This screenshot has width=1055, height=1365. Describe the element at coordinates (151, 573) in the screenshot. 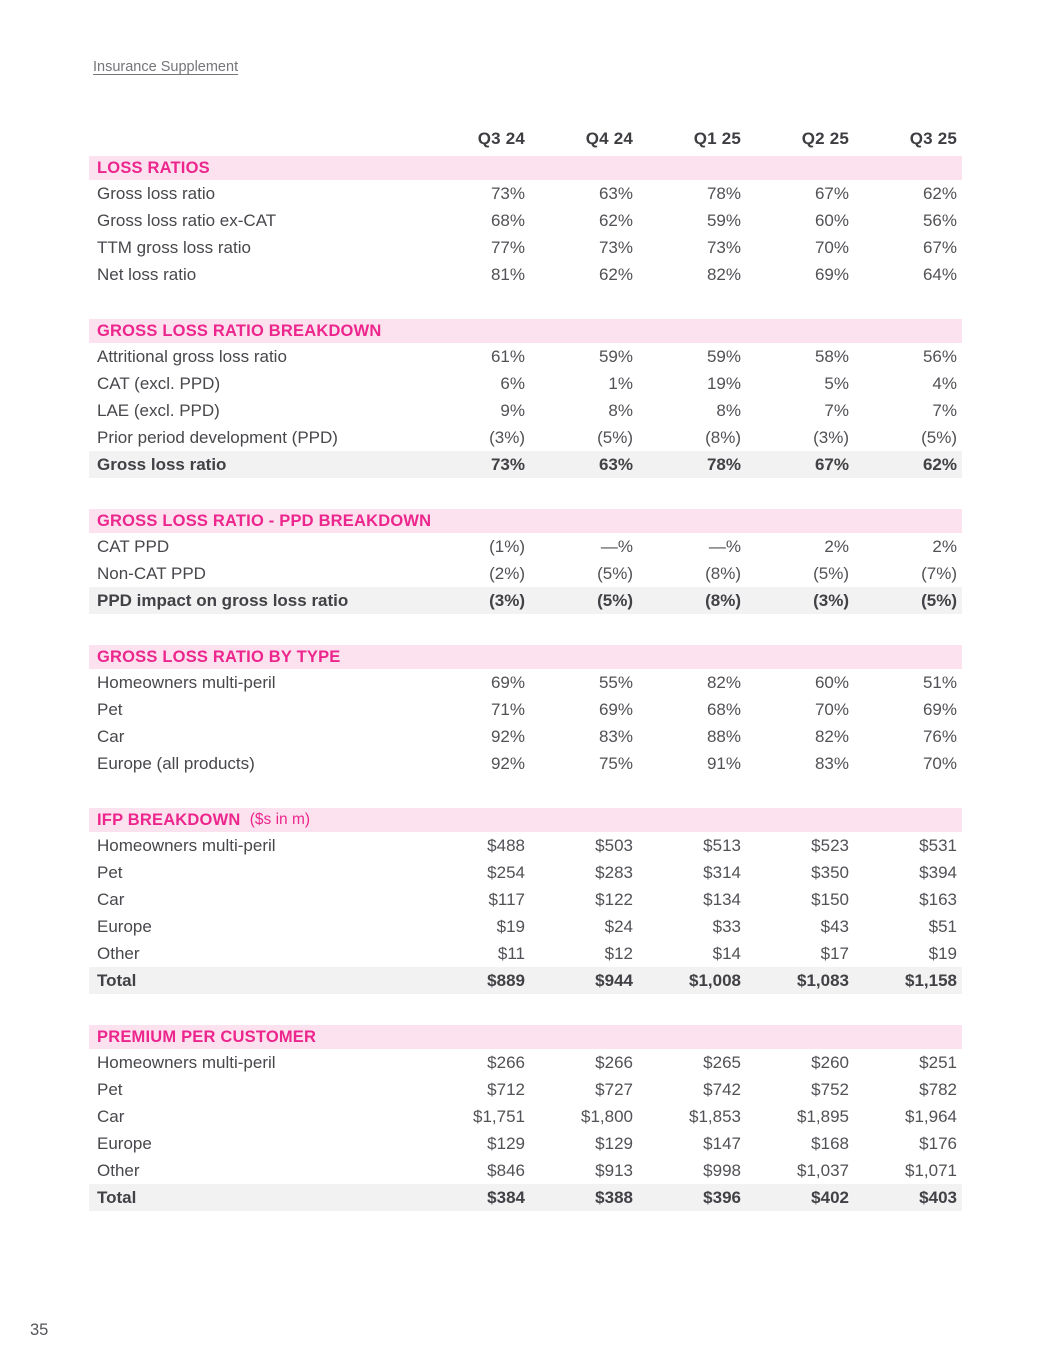

I see `row-label: Non-CAT PPD` at that location.